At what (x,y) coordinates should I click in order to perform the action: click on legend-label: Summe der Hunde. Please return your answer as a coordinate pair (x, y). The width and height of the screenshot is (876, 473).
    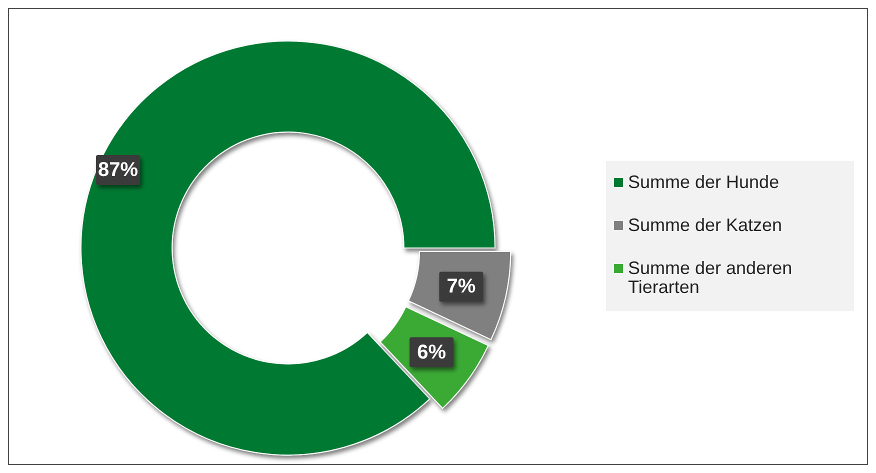
    Looking at the image, I should click on (704, 182).